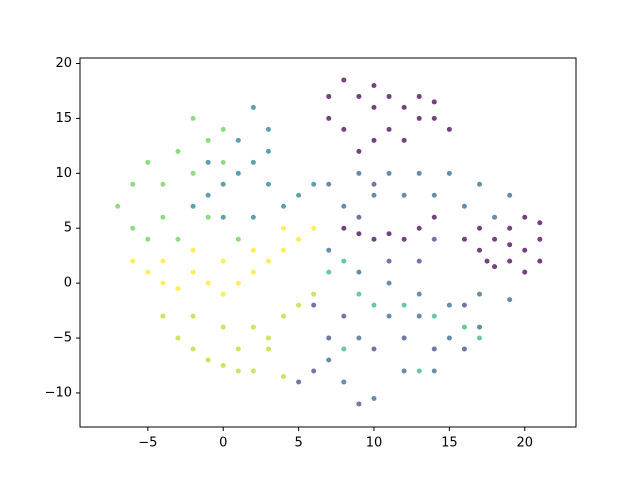  What do you see at coordinates (62, 338) in the screenshot?
I see `y-tick-label: −5` at bounding box center [62, 338].